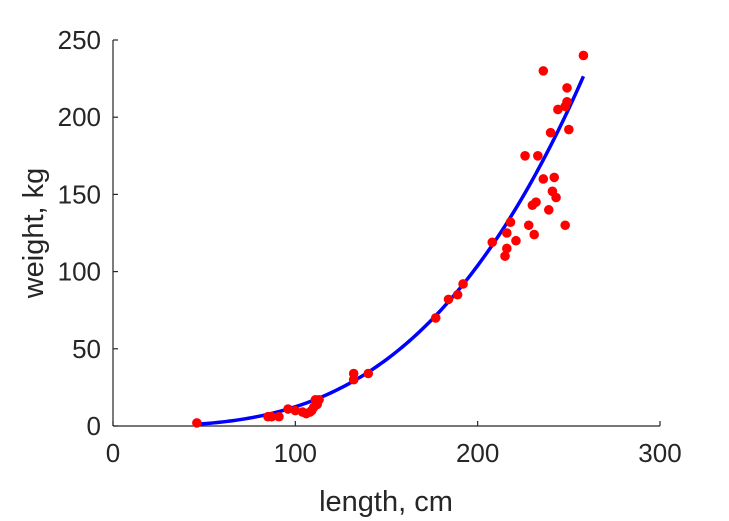 This screenshot has height=521, width=729. Describe the element at coordinates (659, 453) in the screenshot. I see `x-tick-label: 300` at that location.